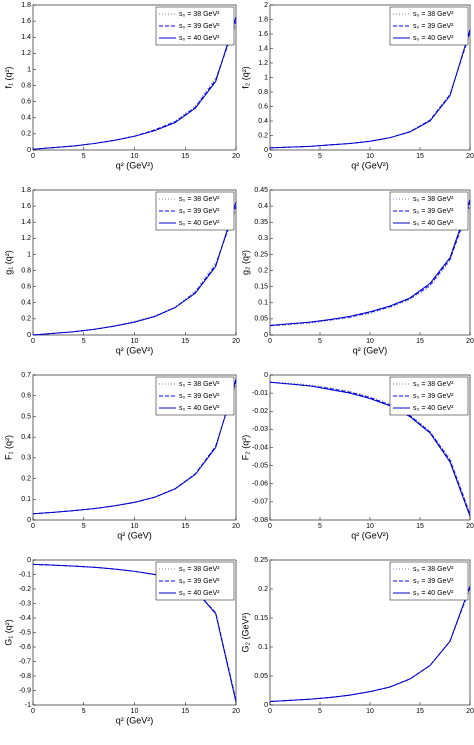 This screenshot has width=474, height=745. I want to click on y-tick-label: 0.7, so click(26, 375).